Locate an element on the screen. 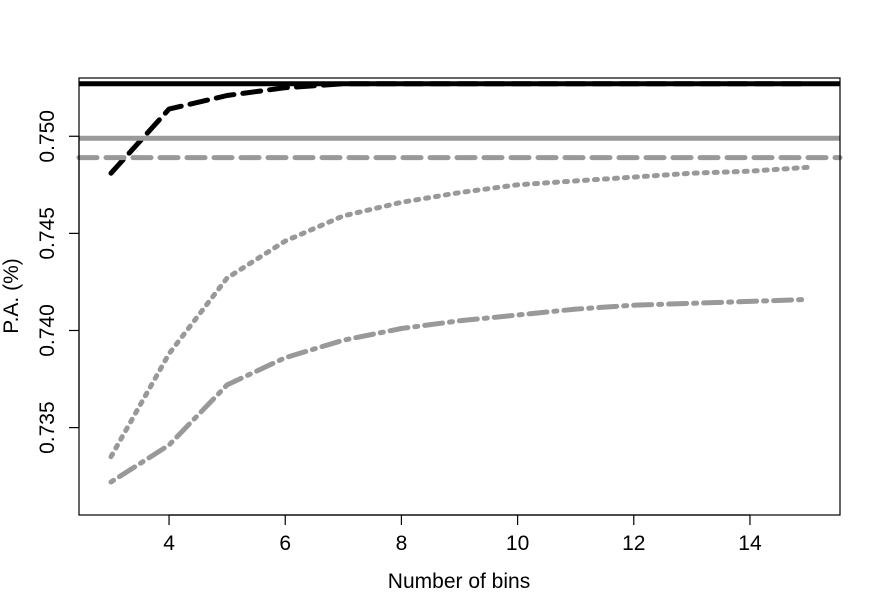  x-tick-label: 4 is located at coordinates (169, 543).